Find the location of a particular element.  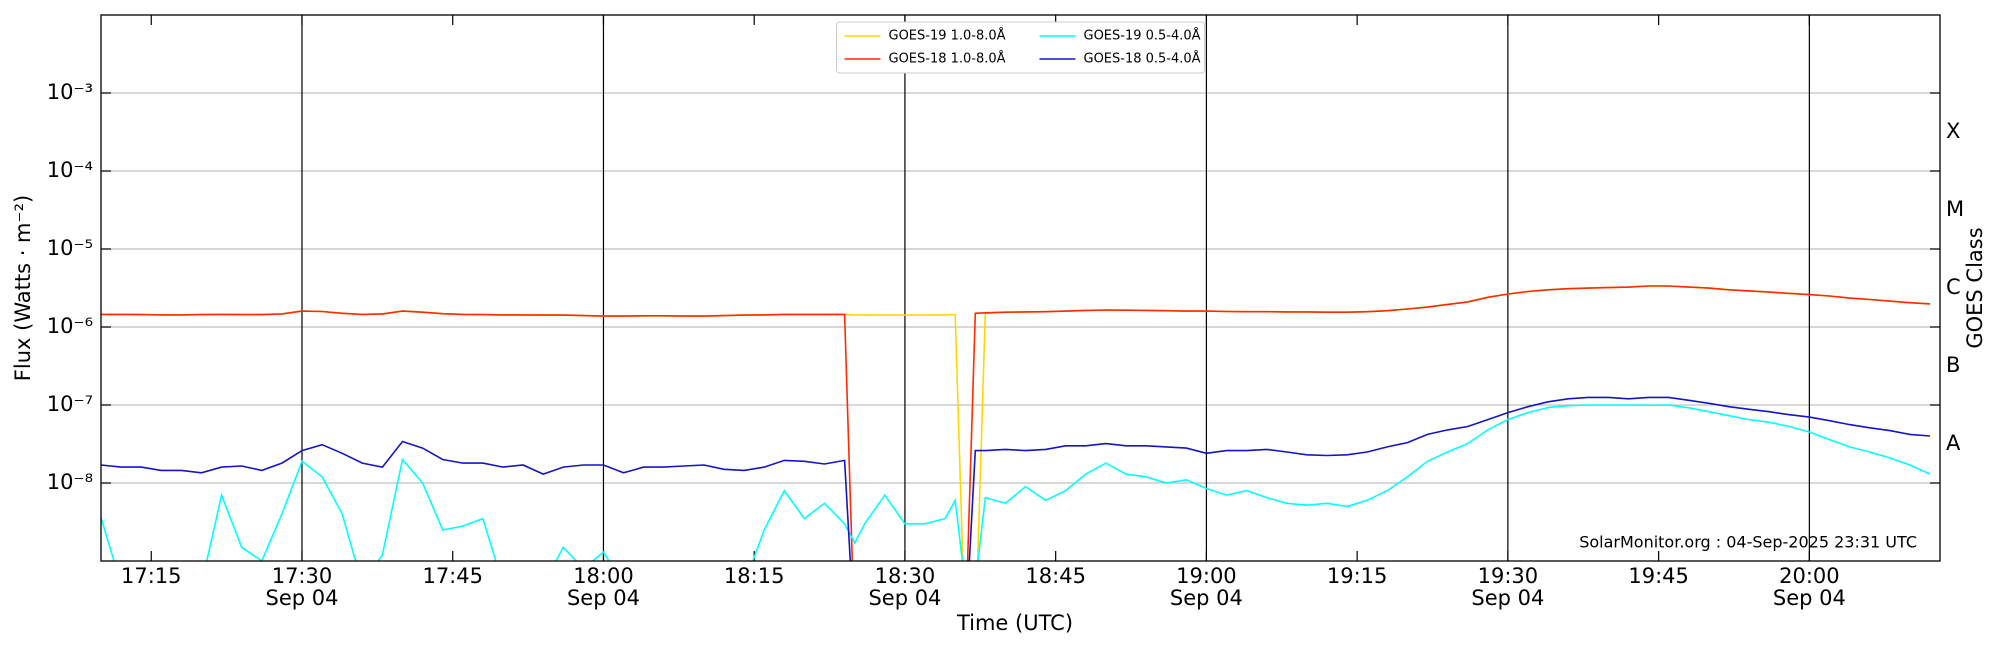

x-tick-label: 19:00 is located at coordinates (1206, 576).